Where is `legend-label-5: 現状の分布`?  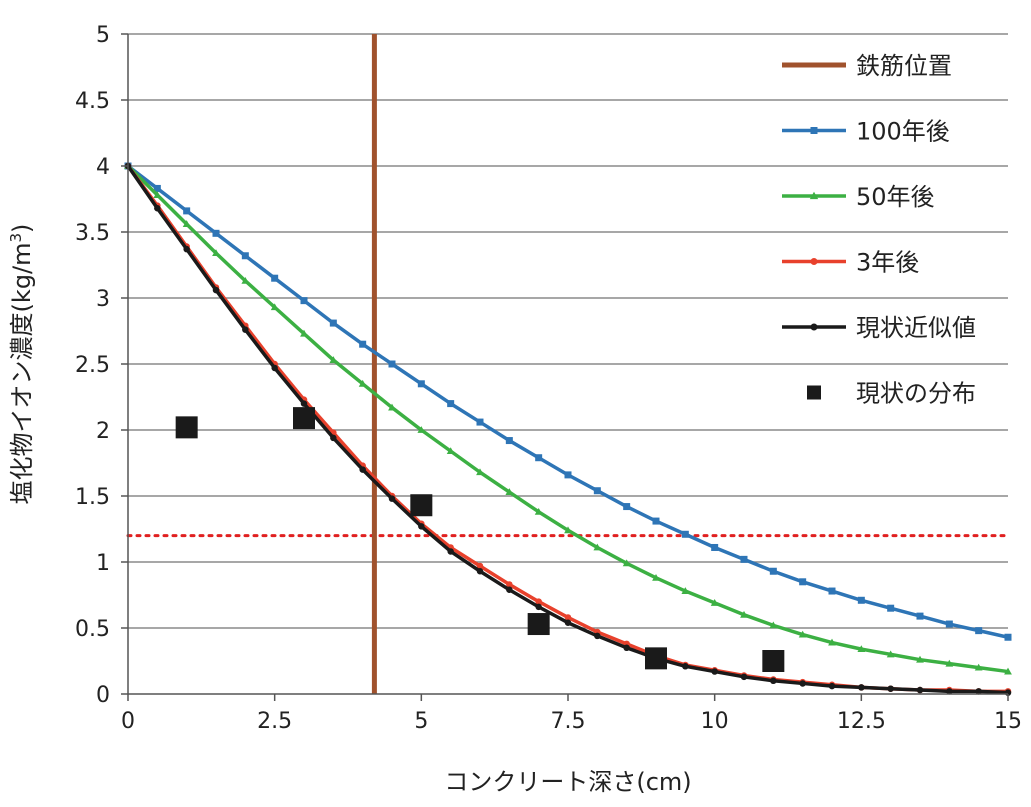 legend-label-5: 現状の分布 is located at coordinates (916, 394).